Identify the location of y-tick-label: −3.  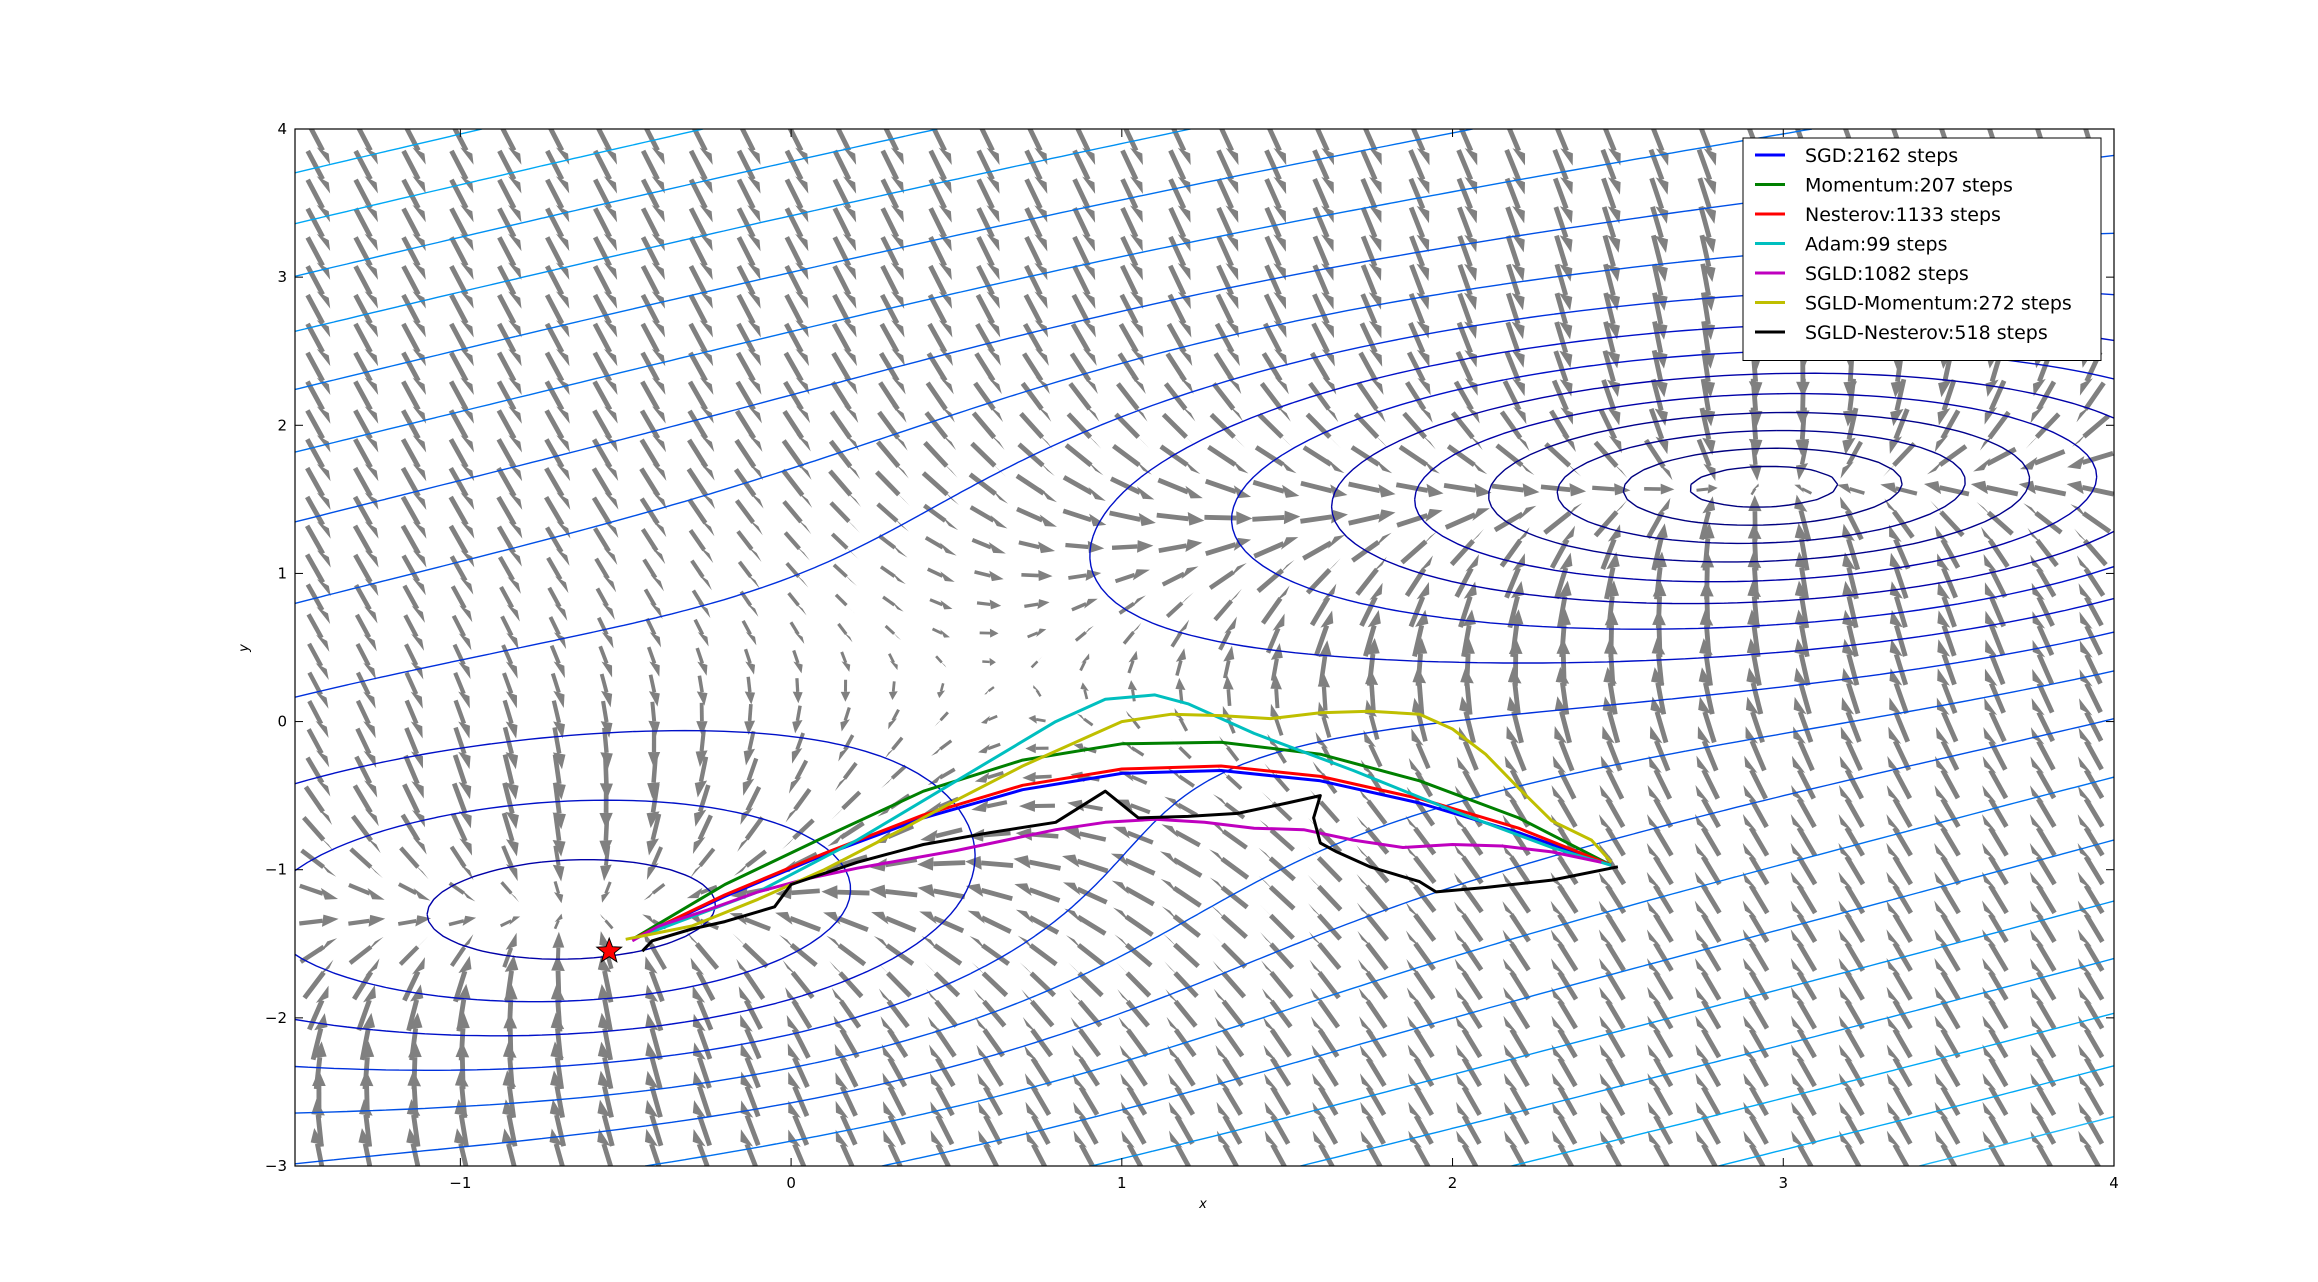
(276, 1166).